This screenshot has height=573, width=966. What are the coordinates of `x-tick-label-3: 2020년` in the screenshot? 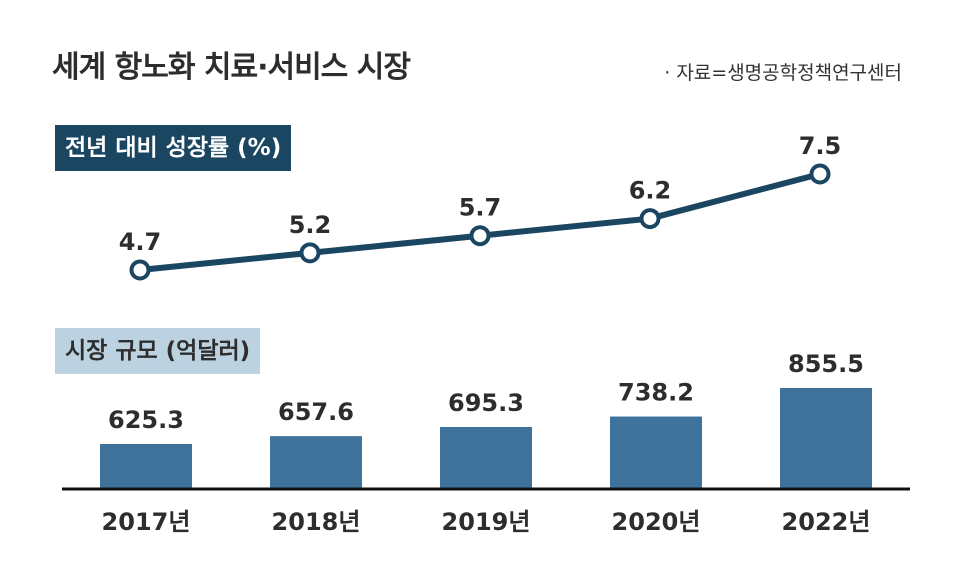 It's located at (656, 522).